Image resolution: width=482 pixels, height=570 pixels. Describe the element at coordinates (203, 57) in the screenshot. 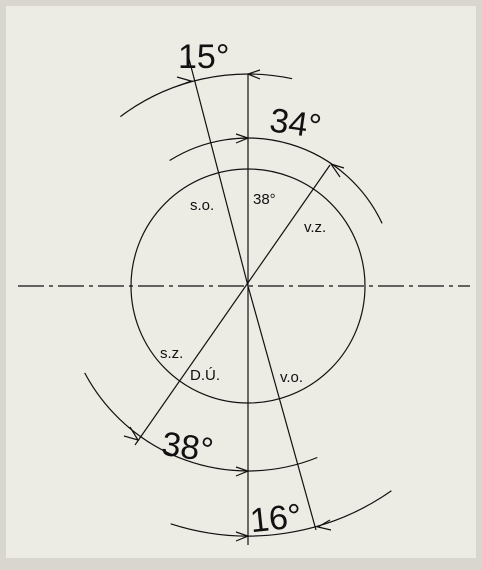

I see `label: 15°` at that location.